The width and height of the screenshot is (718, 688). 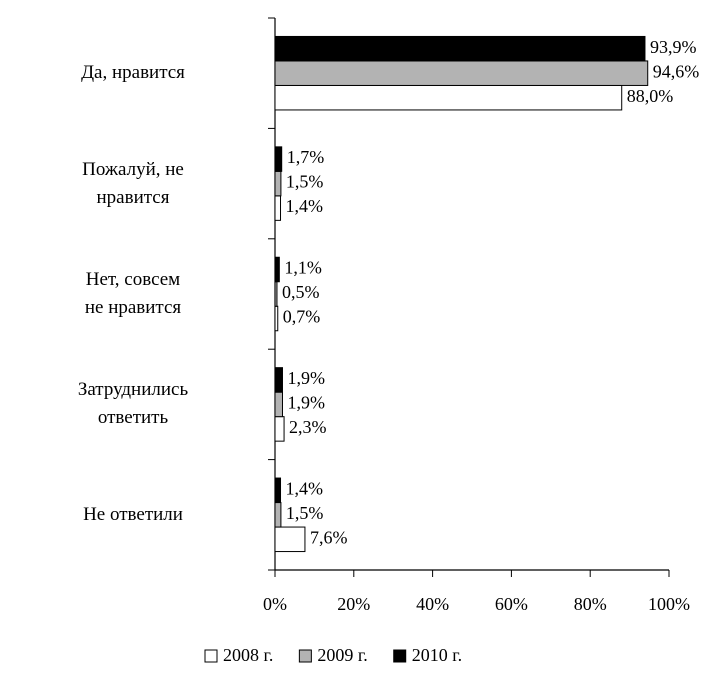 What do you see at coordinates (329, 537) in the screenshot?
I see `value-label: 7,6%` at bounding box center [329, 537].